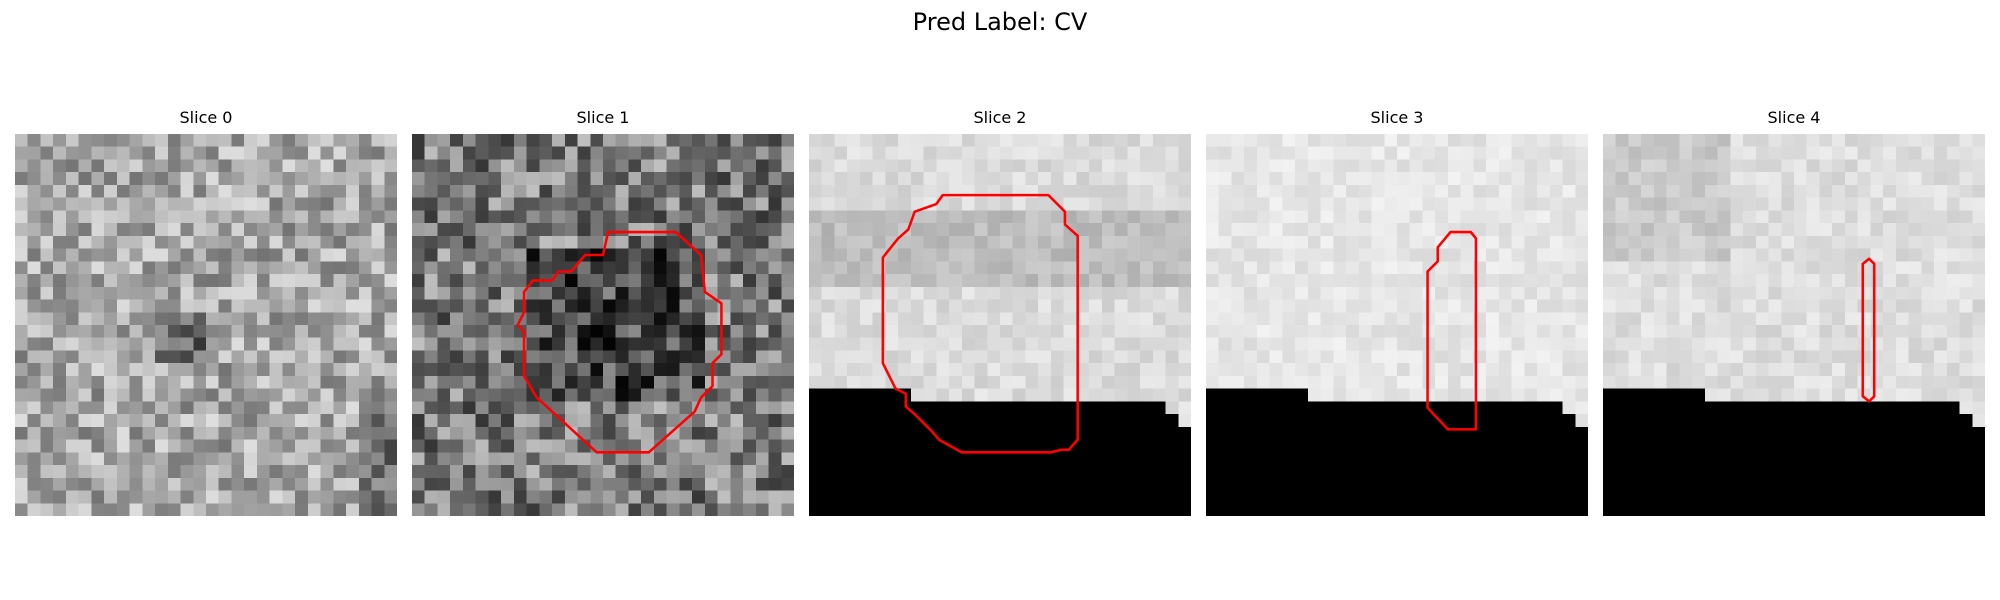  What do you see at coordinates (206, 117) in the screenshot?
I see `slice-title-0: Slice 0` at bounding box center [206, 117].